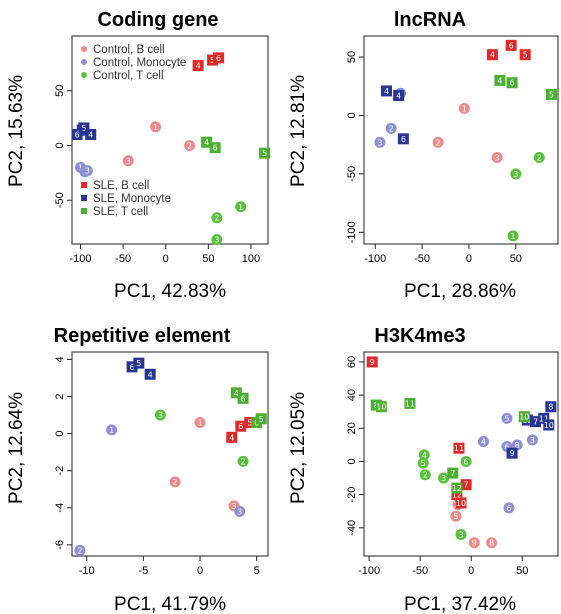 The image size is (561, 614). What do you see at coordinates (352, 428) in the screenshot?
I see `y-tick-label: 20` at bounding box center [352, 428].